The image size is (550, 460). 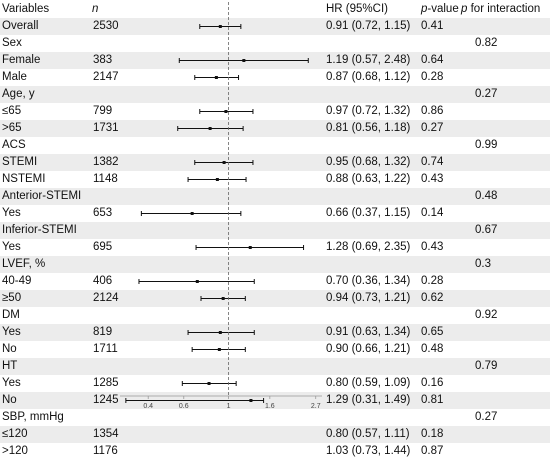 I want to click on row-p-value: 0.14, so click(x=432, y=213).